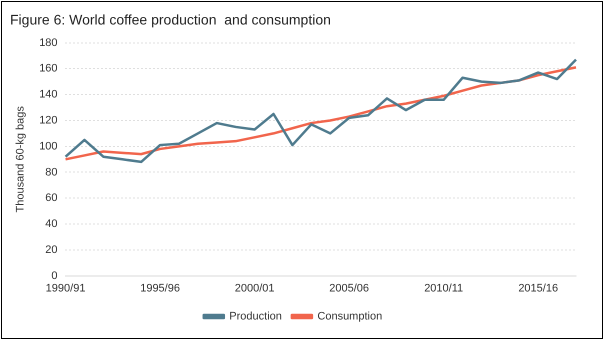  Describe the element at coordinates (160, 288) in the screenshot. I see `x-tick-label: 1995/96` at that location.